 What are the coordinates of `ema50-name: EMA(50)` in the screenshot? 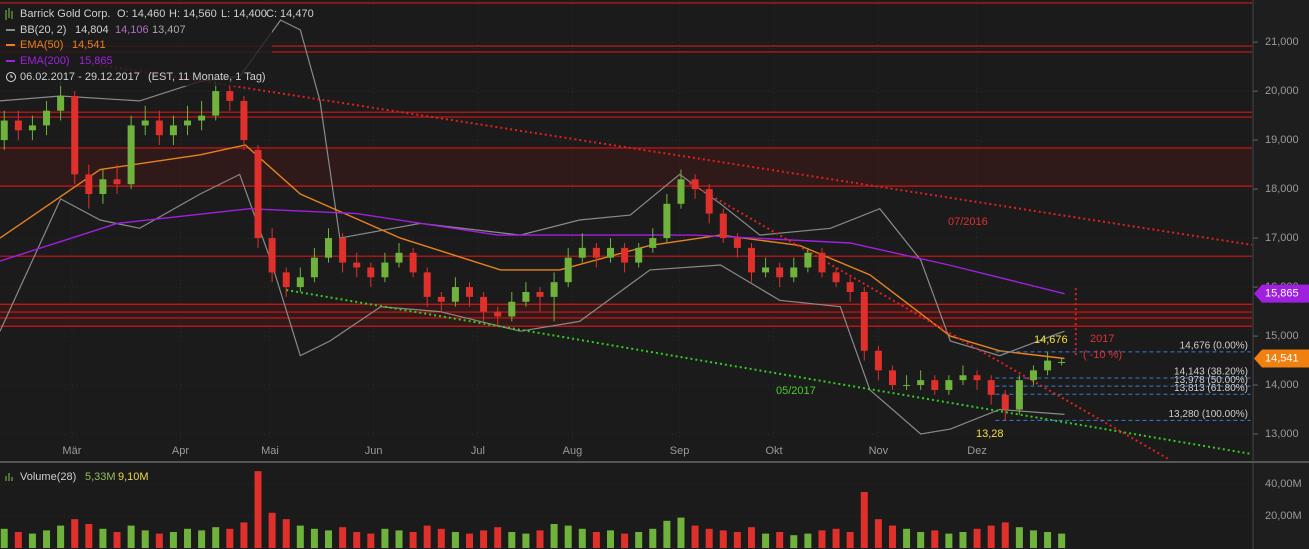 It's located at (41, 45).